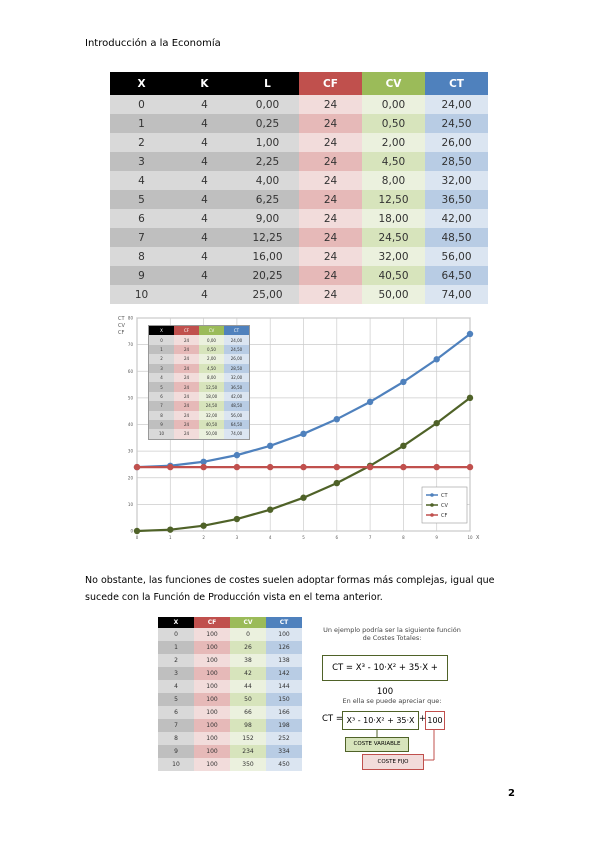 The height and width of the screenshot is (848, 599). What do you see at coordinates (267, 237) in the screenshot?
I see `cell: 12,25` at bounding box center [267, 237].